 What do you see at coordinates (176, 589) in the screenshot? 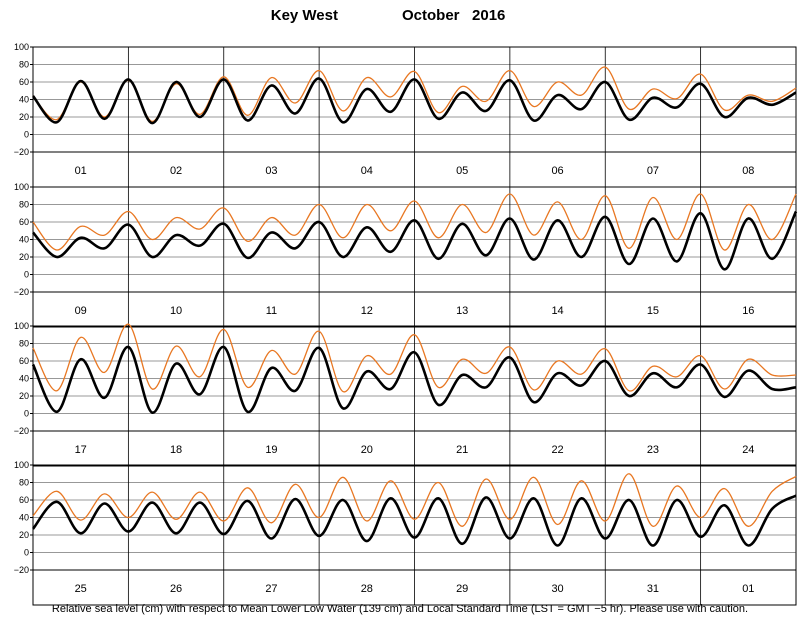
I see `day-label: 26` at bounding box center [176, 589].